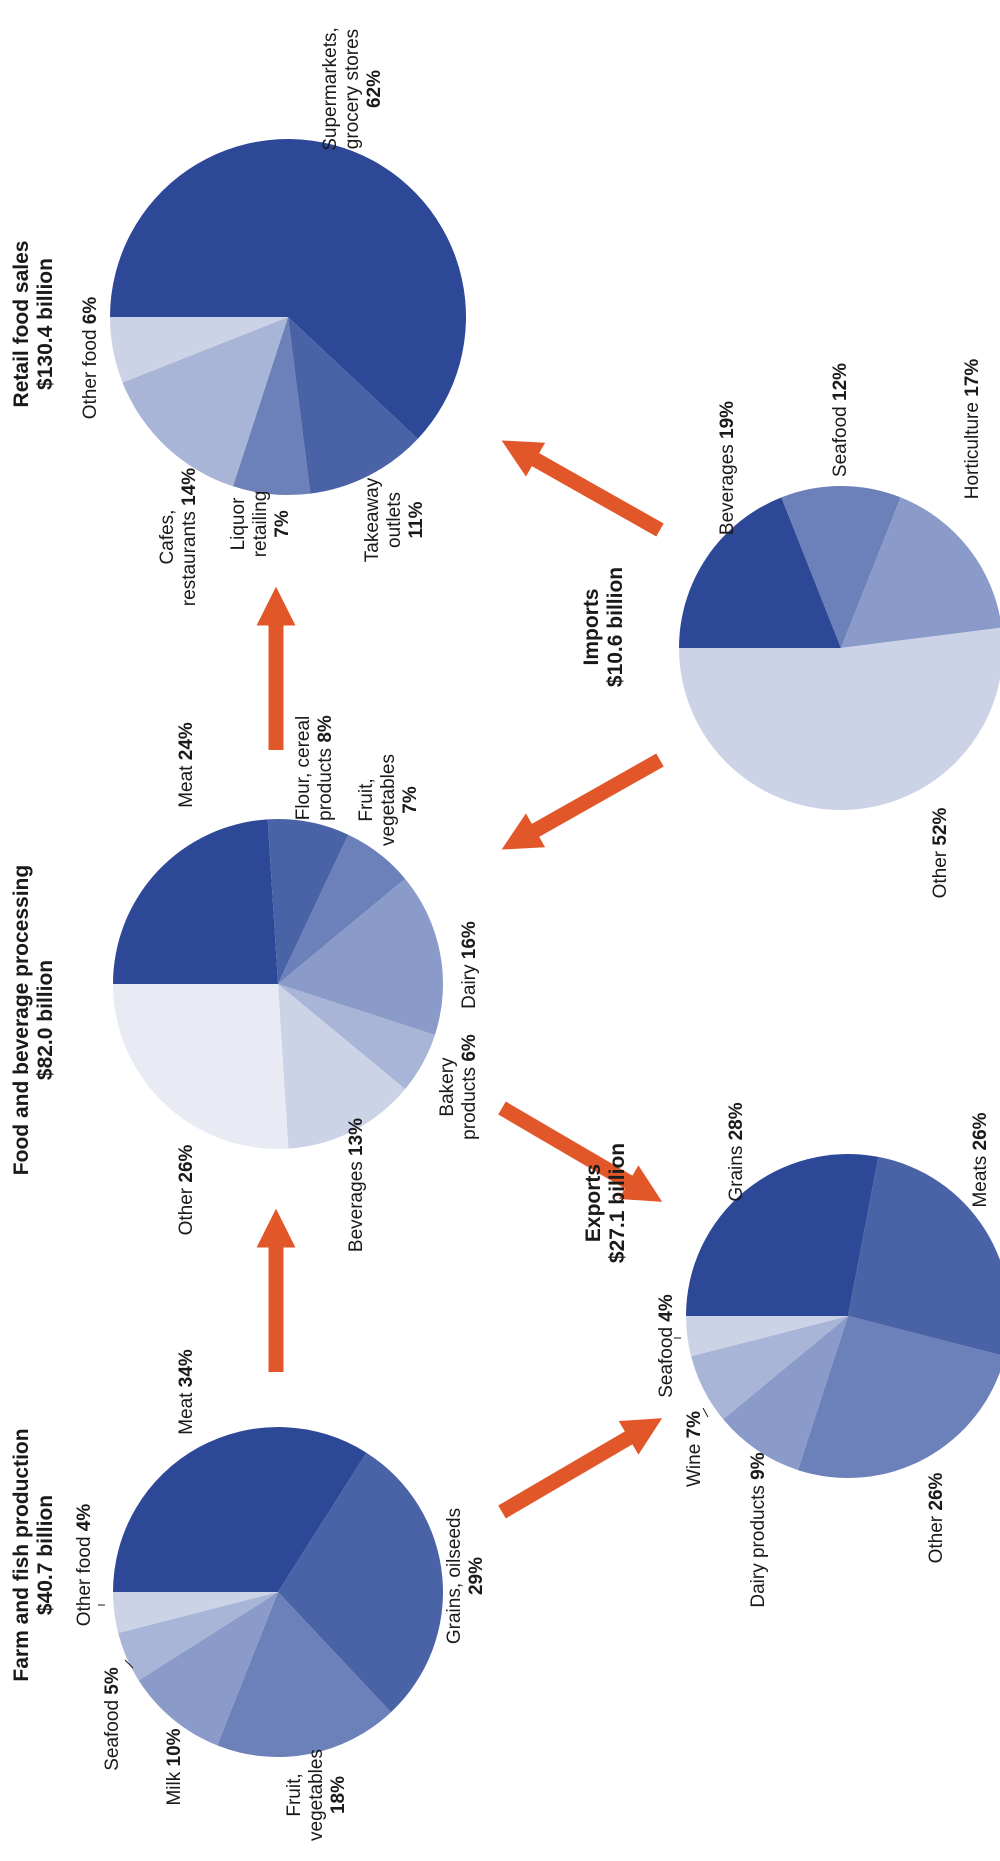 The width and height of the screenshot is (1000, 1861). Describe the element at coordinates (972, 380) in the screenshot. I see `slice-label-value: 17%` at that location.